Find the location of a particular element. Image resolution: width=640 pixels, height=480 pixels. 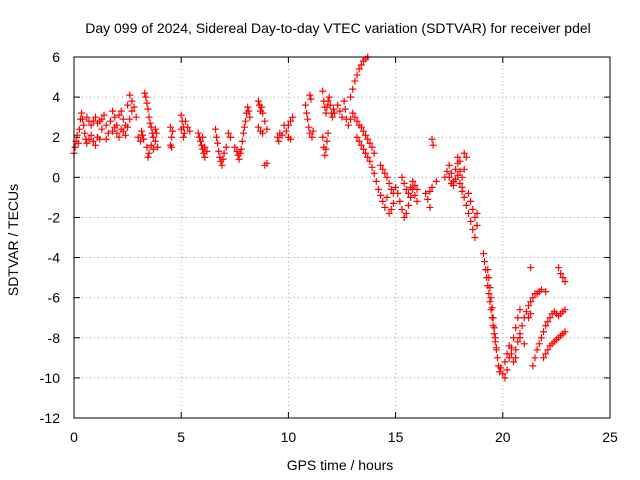

y-tick-label: 4 is located at coordinates (56, 97).